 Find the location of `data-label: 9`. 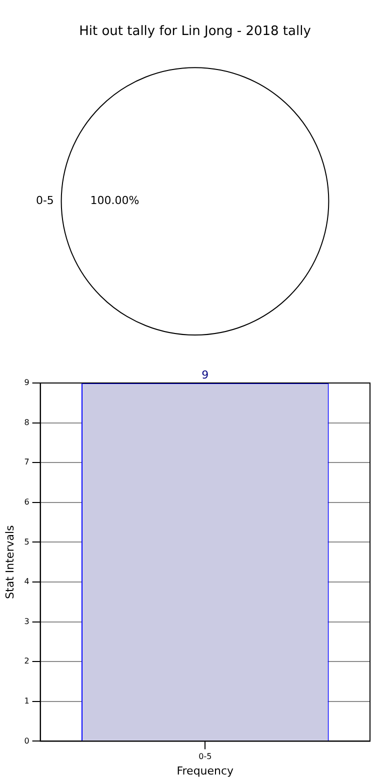

data-label: 9 is located at coordinates (205, 375).